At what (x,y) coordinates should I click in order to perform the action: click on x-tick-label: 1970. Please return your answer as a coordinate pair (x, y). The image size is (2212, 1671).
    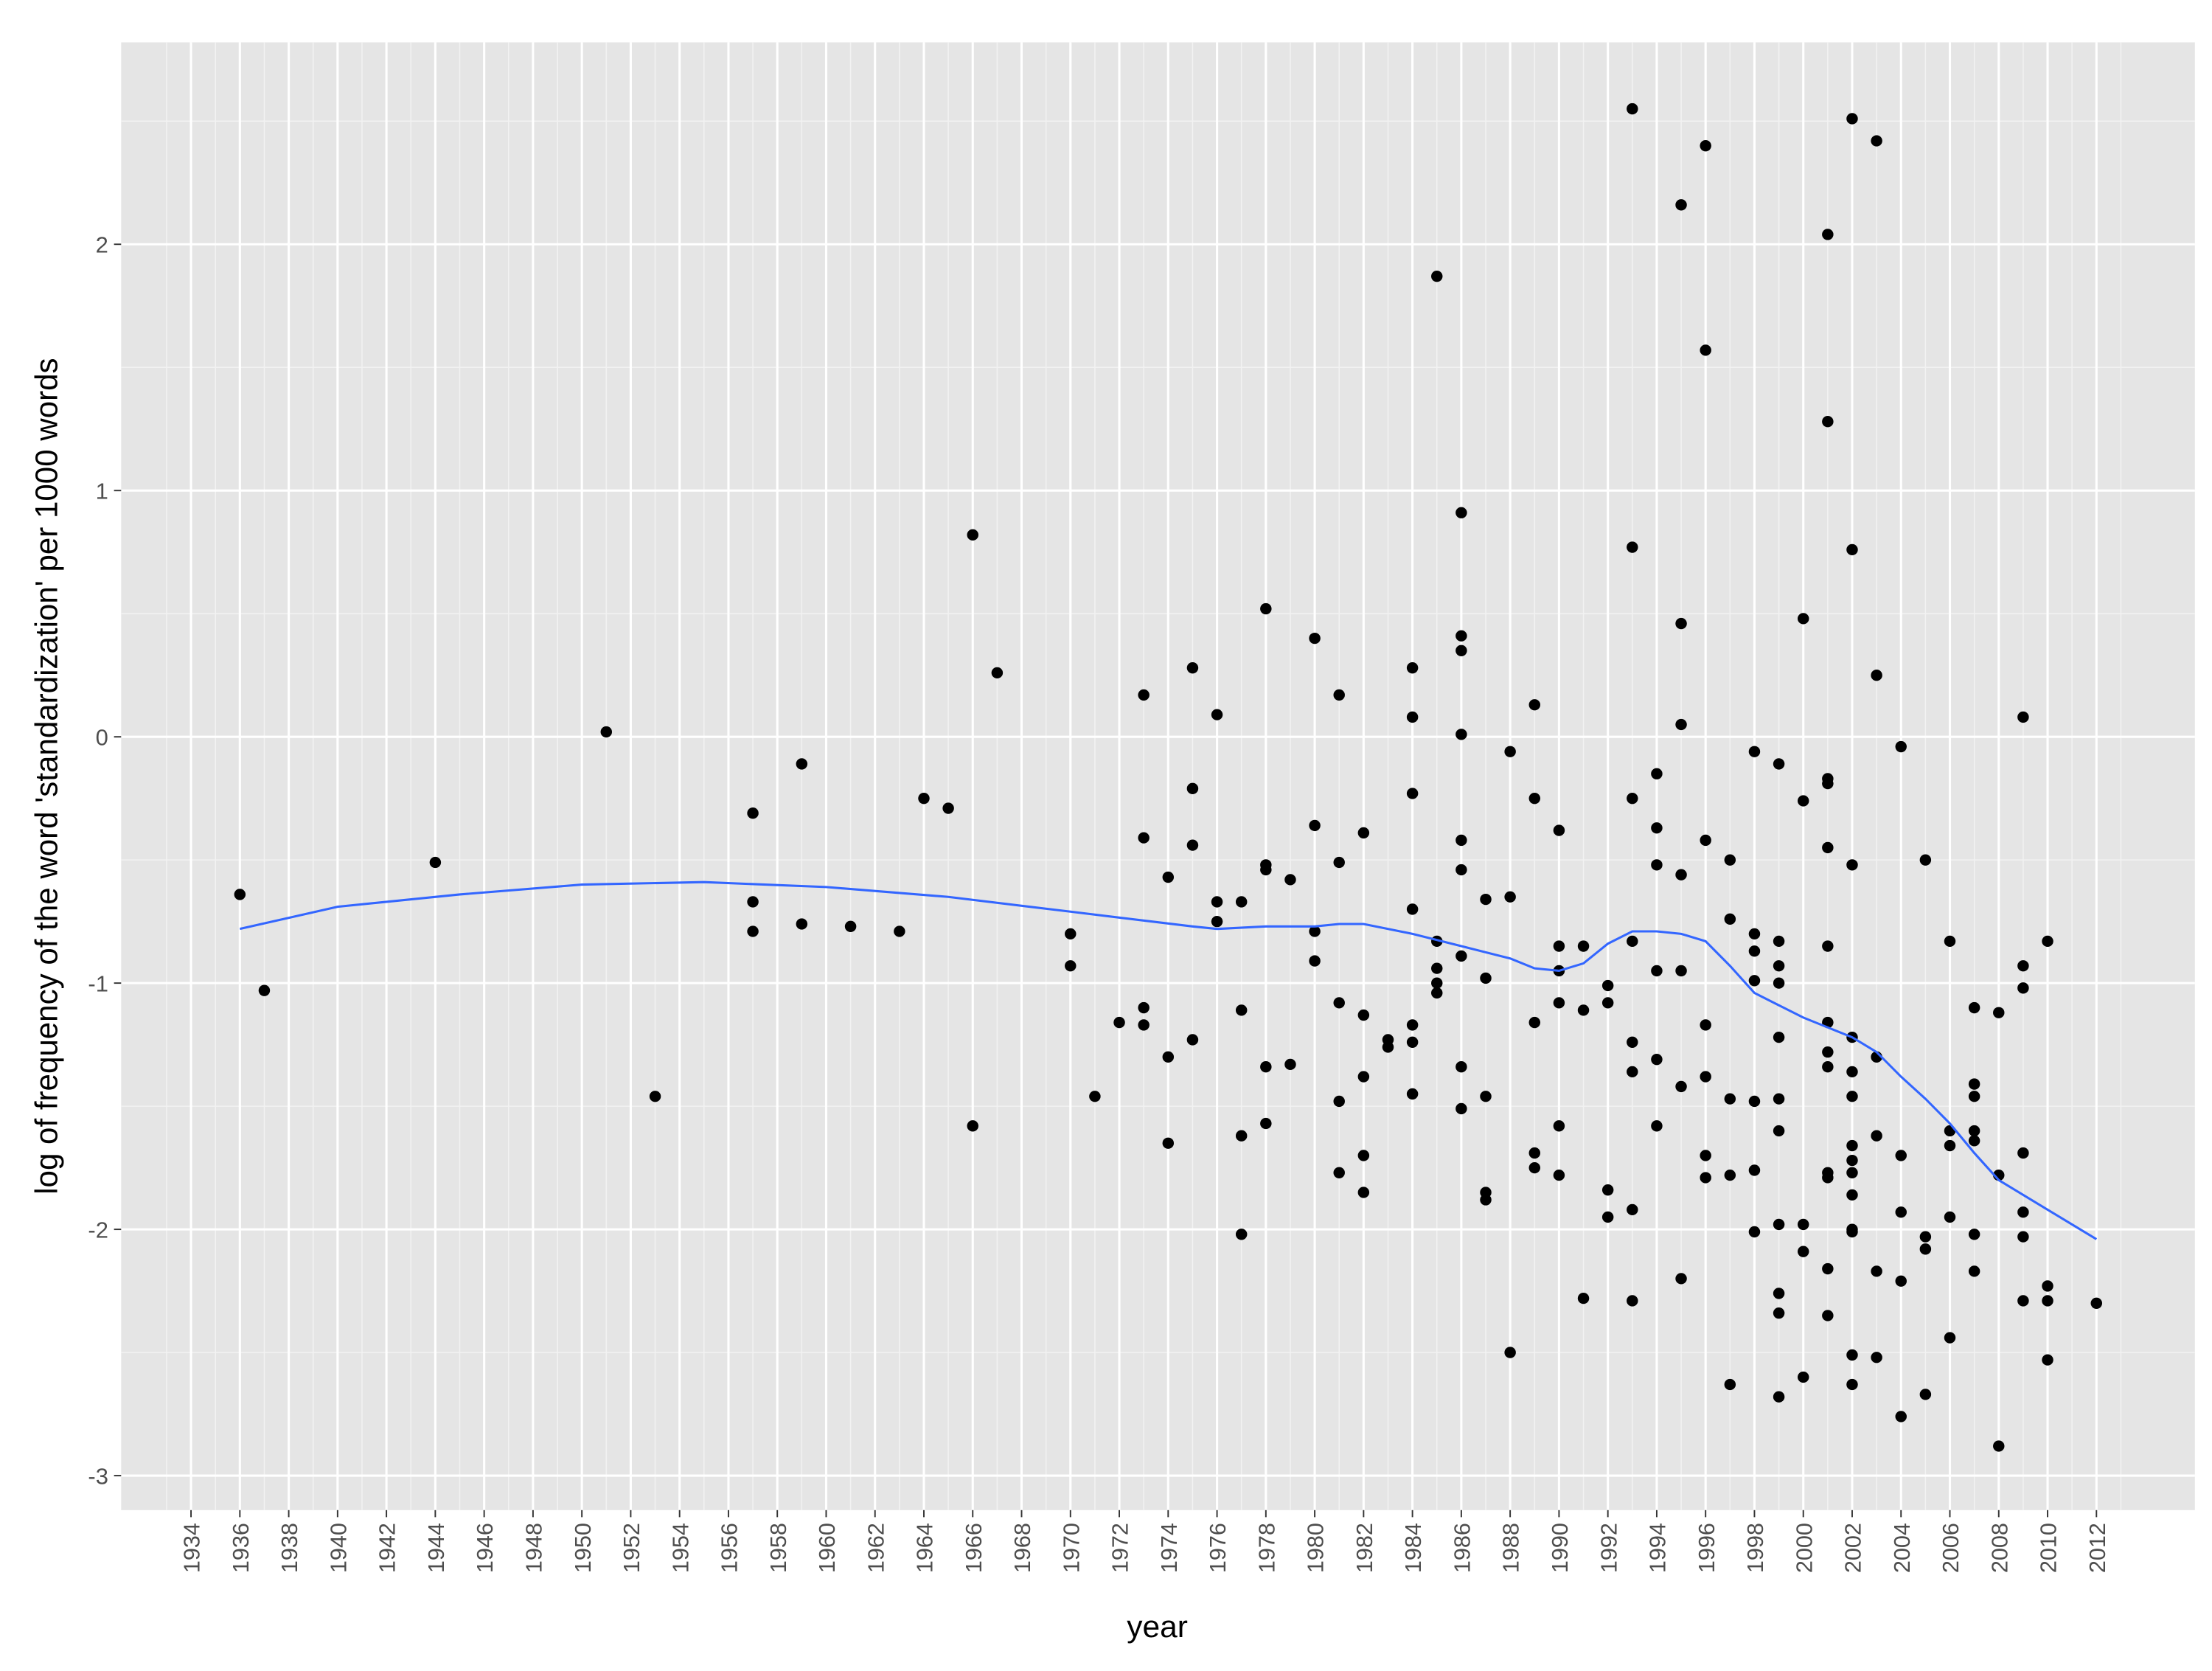
    Looking at the image, I should click on (1071, 1548).